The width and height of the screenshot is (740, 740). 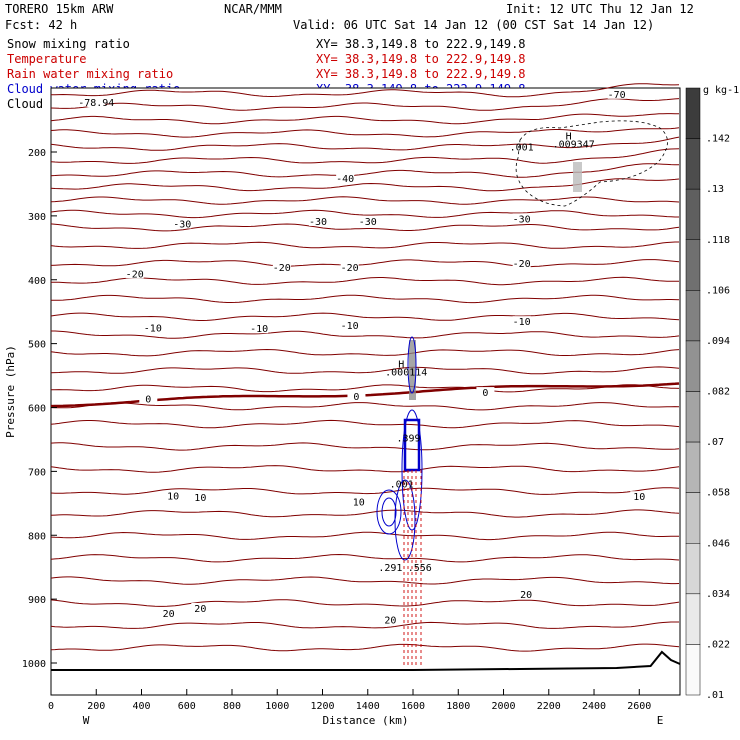 What do you see at coordinates (90, 74) in the screenshot?
I see `field-name: Rain water mixing ratio` at bounding box center [90, 74].